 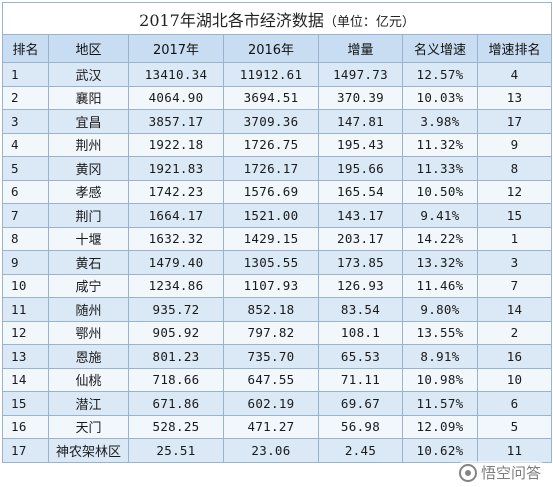 What do you see at coordinates (440, 262) in the screenshot?
I see `cell-growth-rate: 13.32%` at bounding box center [440, 262].